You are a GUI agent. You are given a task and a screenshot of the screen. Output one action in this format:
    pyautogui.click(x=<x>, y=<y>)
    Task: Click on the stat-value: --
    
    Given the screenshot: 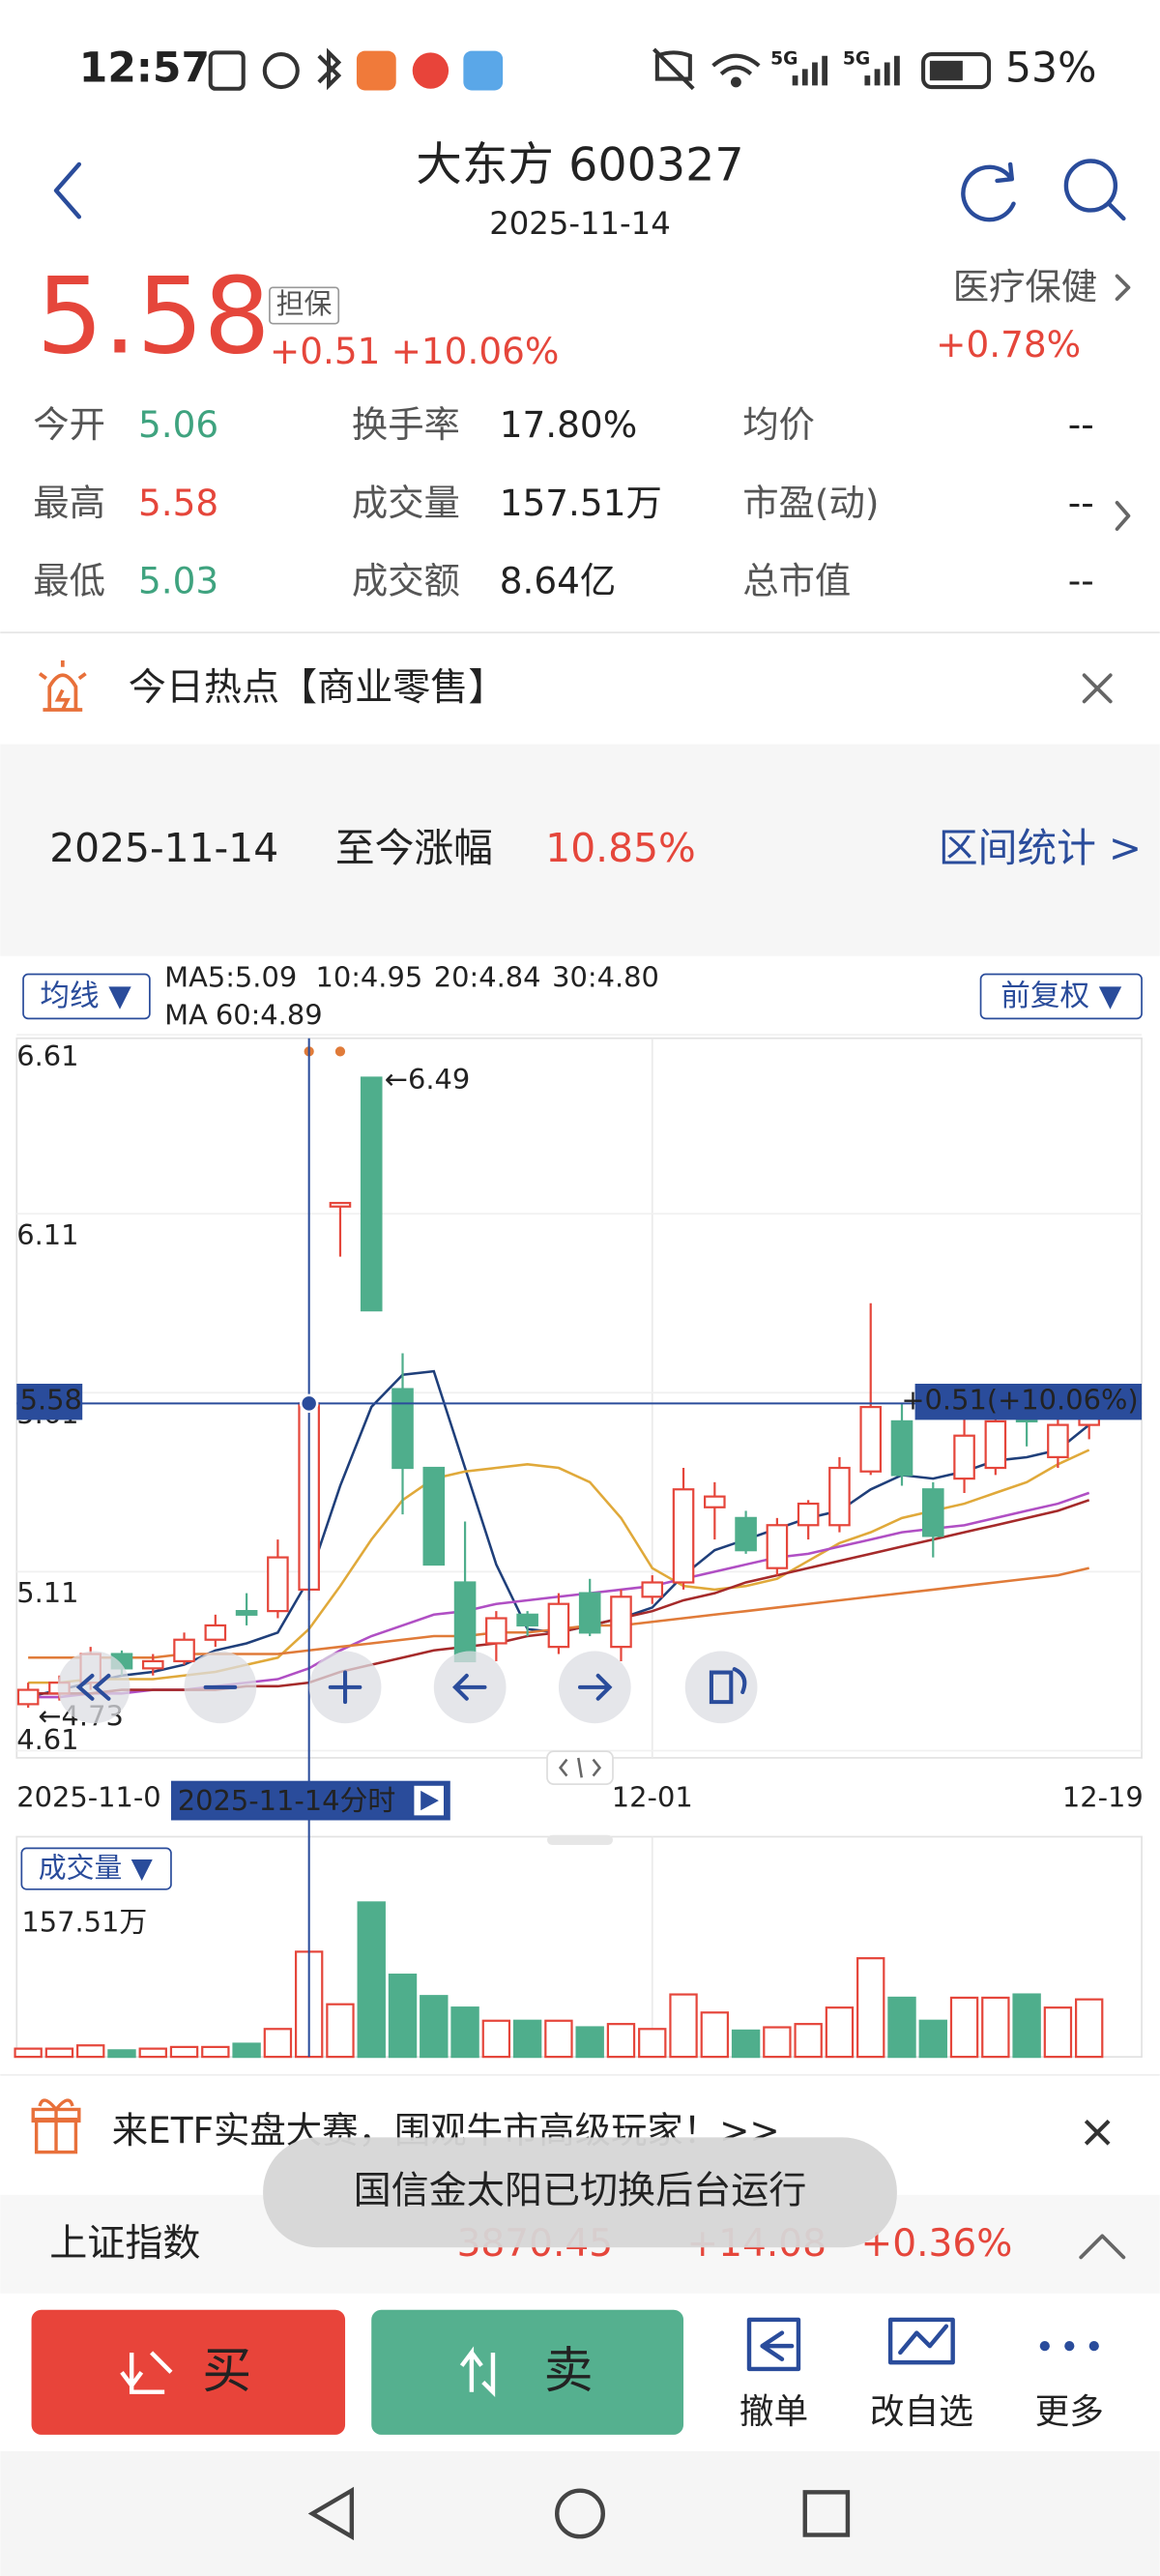 What is the action you would take?
    pyautogui.click(x=1081, y=424)
    